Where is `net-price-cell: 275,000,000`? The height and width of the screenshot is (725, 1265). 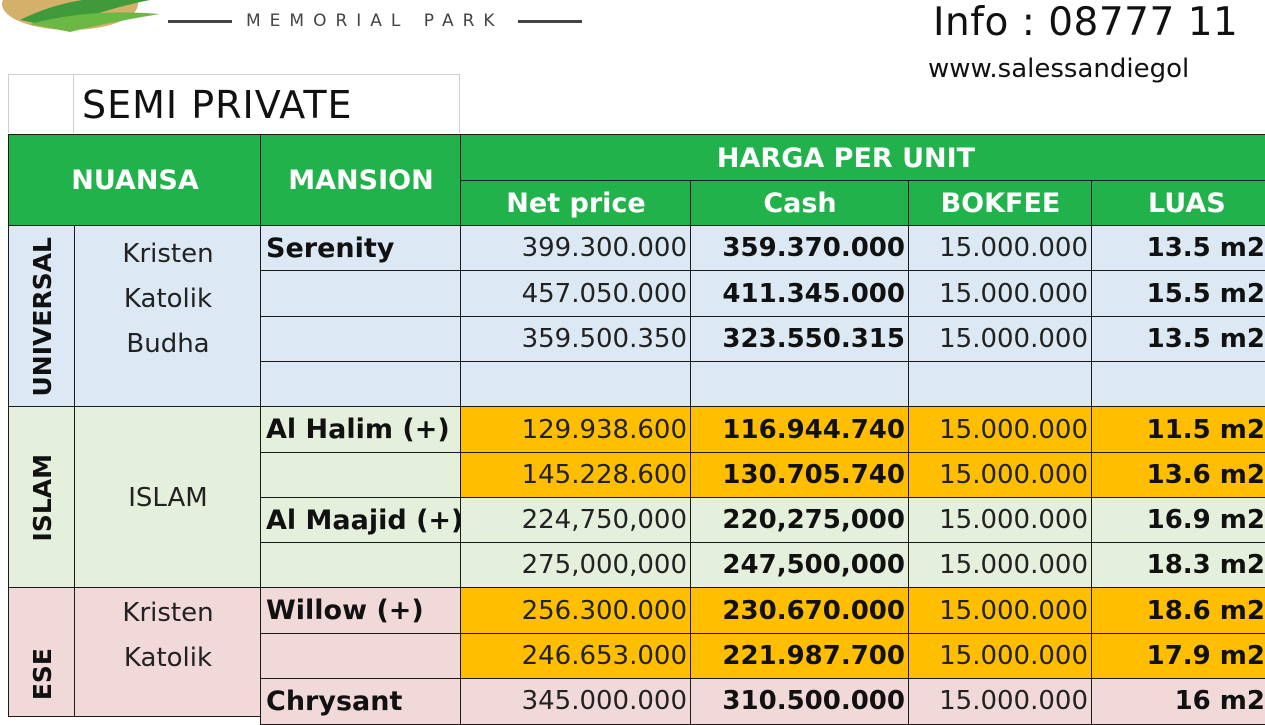
net-price-cell: 275,000,000 is located at coordinates (576, 565).